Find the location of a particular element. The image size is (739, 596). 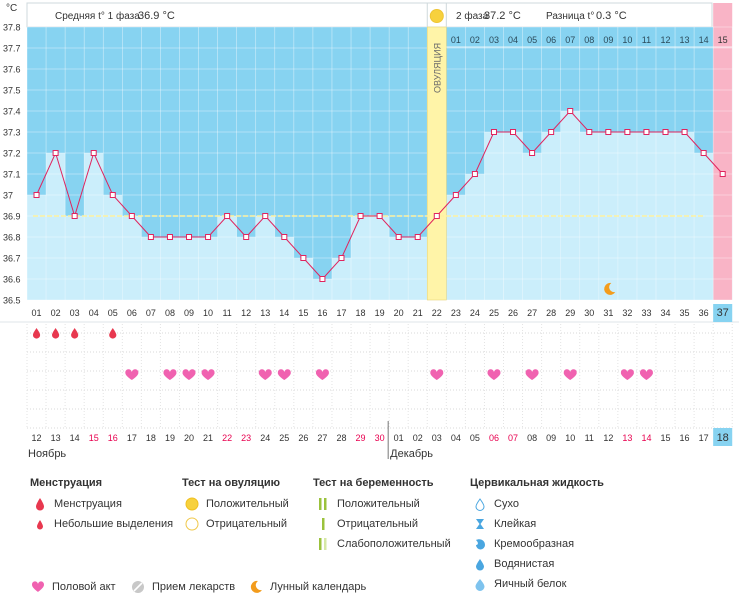

date-label: 16 is located at coordinates (113, 438).